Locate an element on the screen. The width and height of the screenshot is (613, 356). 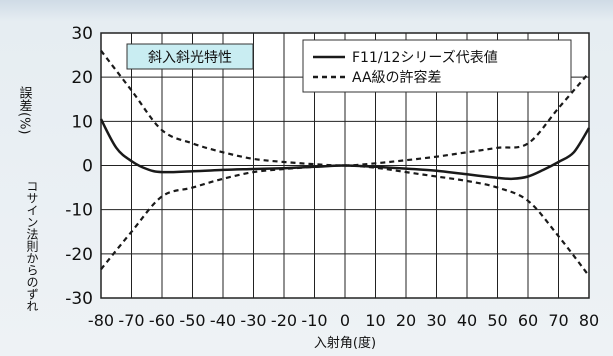
y-tick-label: -30 is located at coordinates (79, 299).